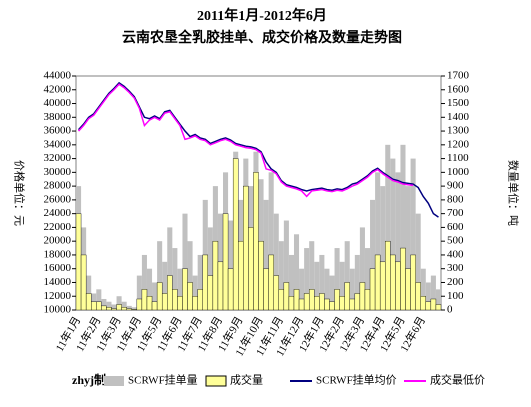 This screenshot has height=407, width=531. I want to click on y-tick-label: 16000, so click(58, 268).